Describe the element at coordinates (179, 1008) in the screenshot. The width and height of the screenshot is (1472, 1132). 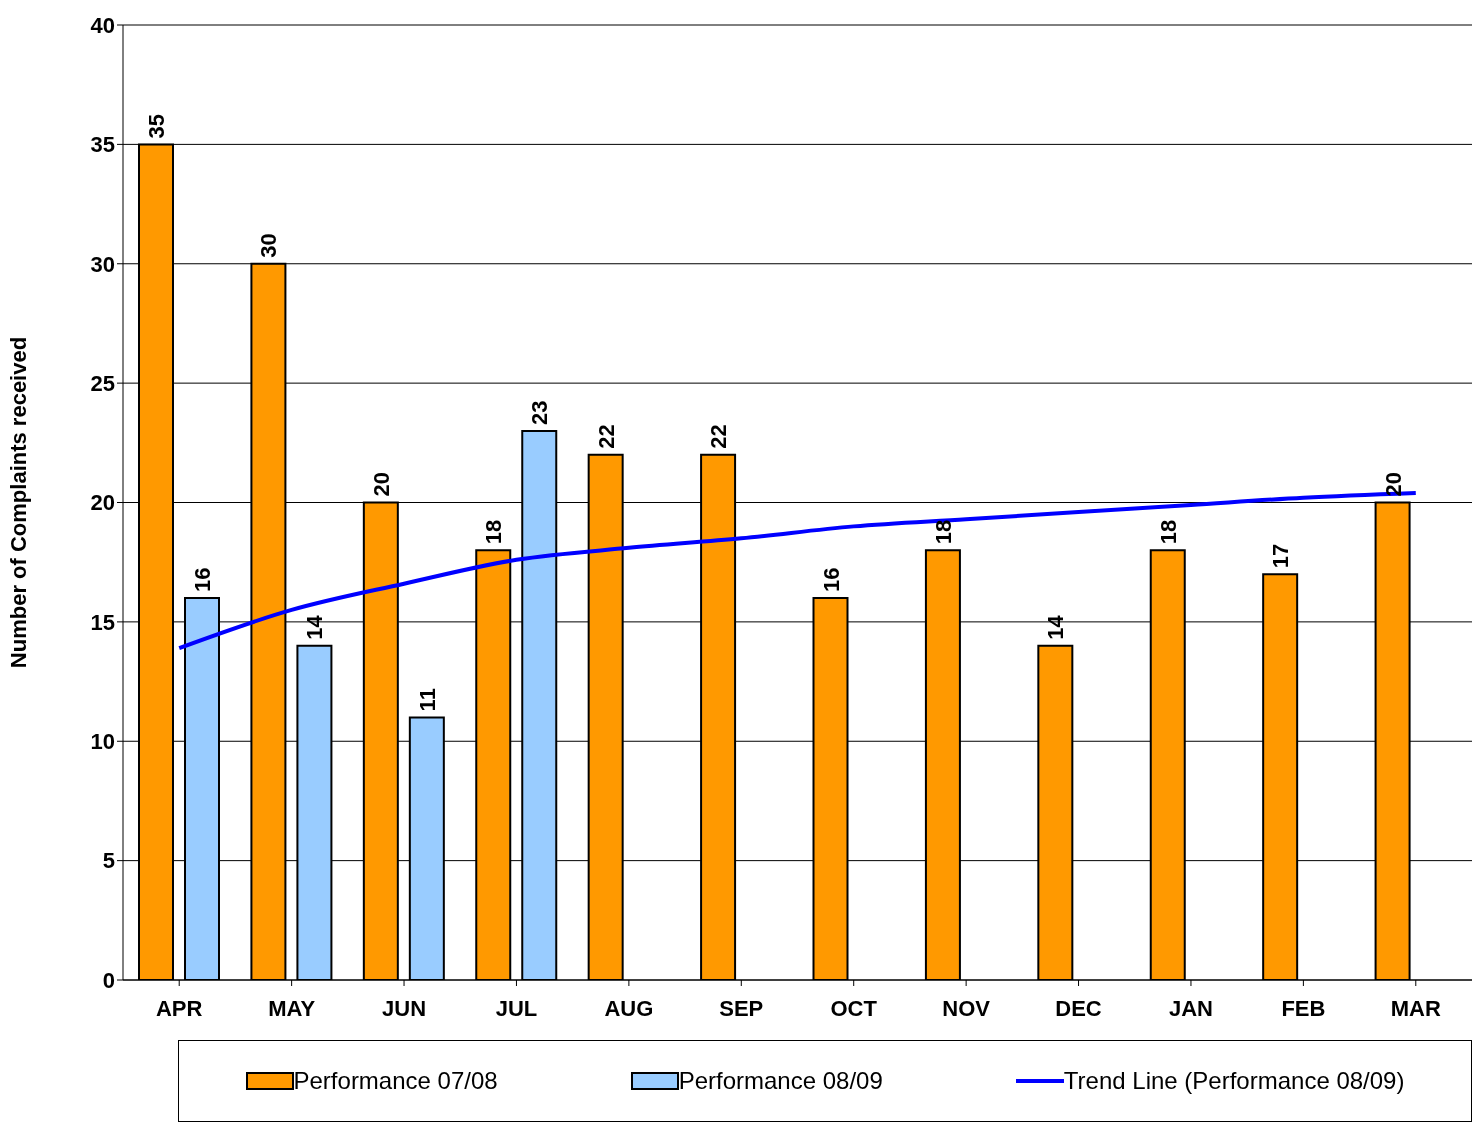
I see `x-tick-label: APR` at that location.